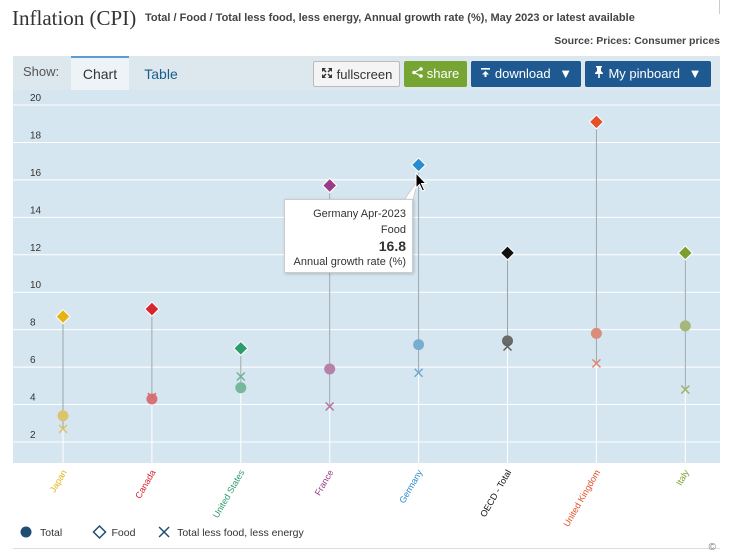 The height and width of the screenshot is (553, 738). I want to click on share-icon, so click(417, 74).